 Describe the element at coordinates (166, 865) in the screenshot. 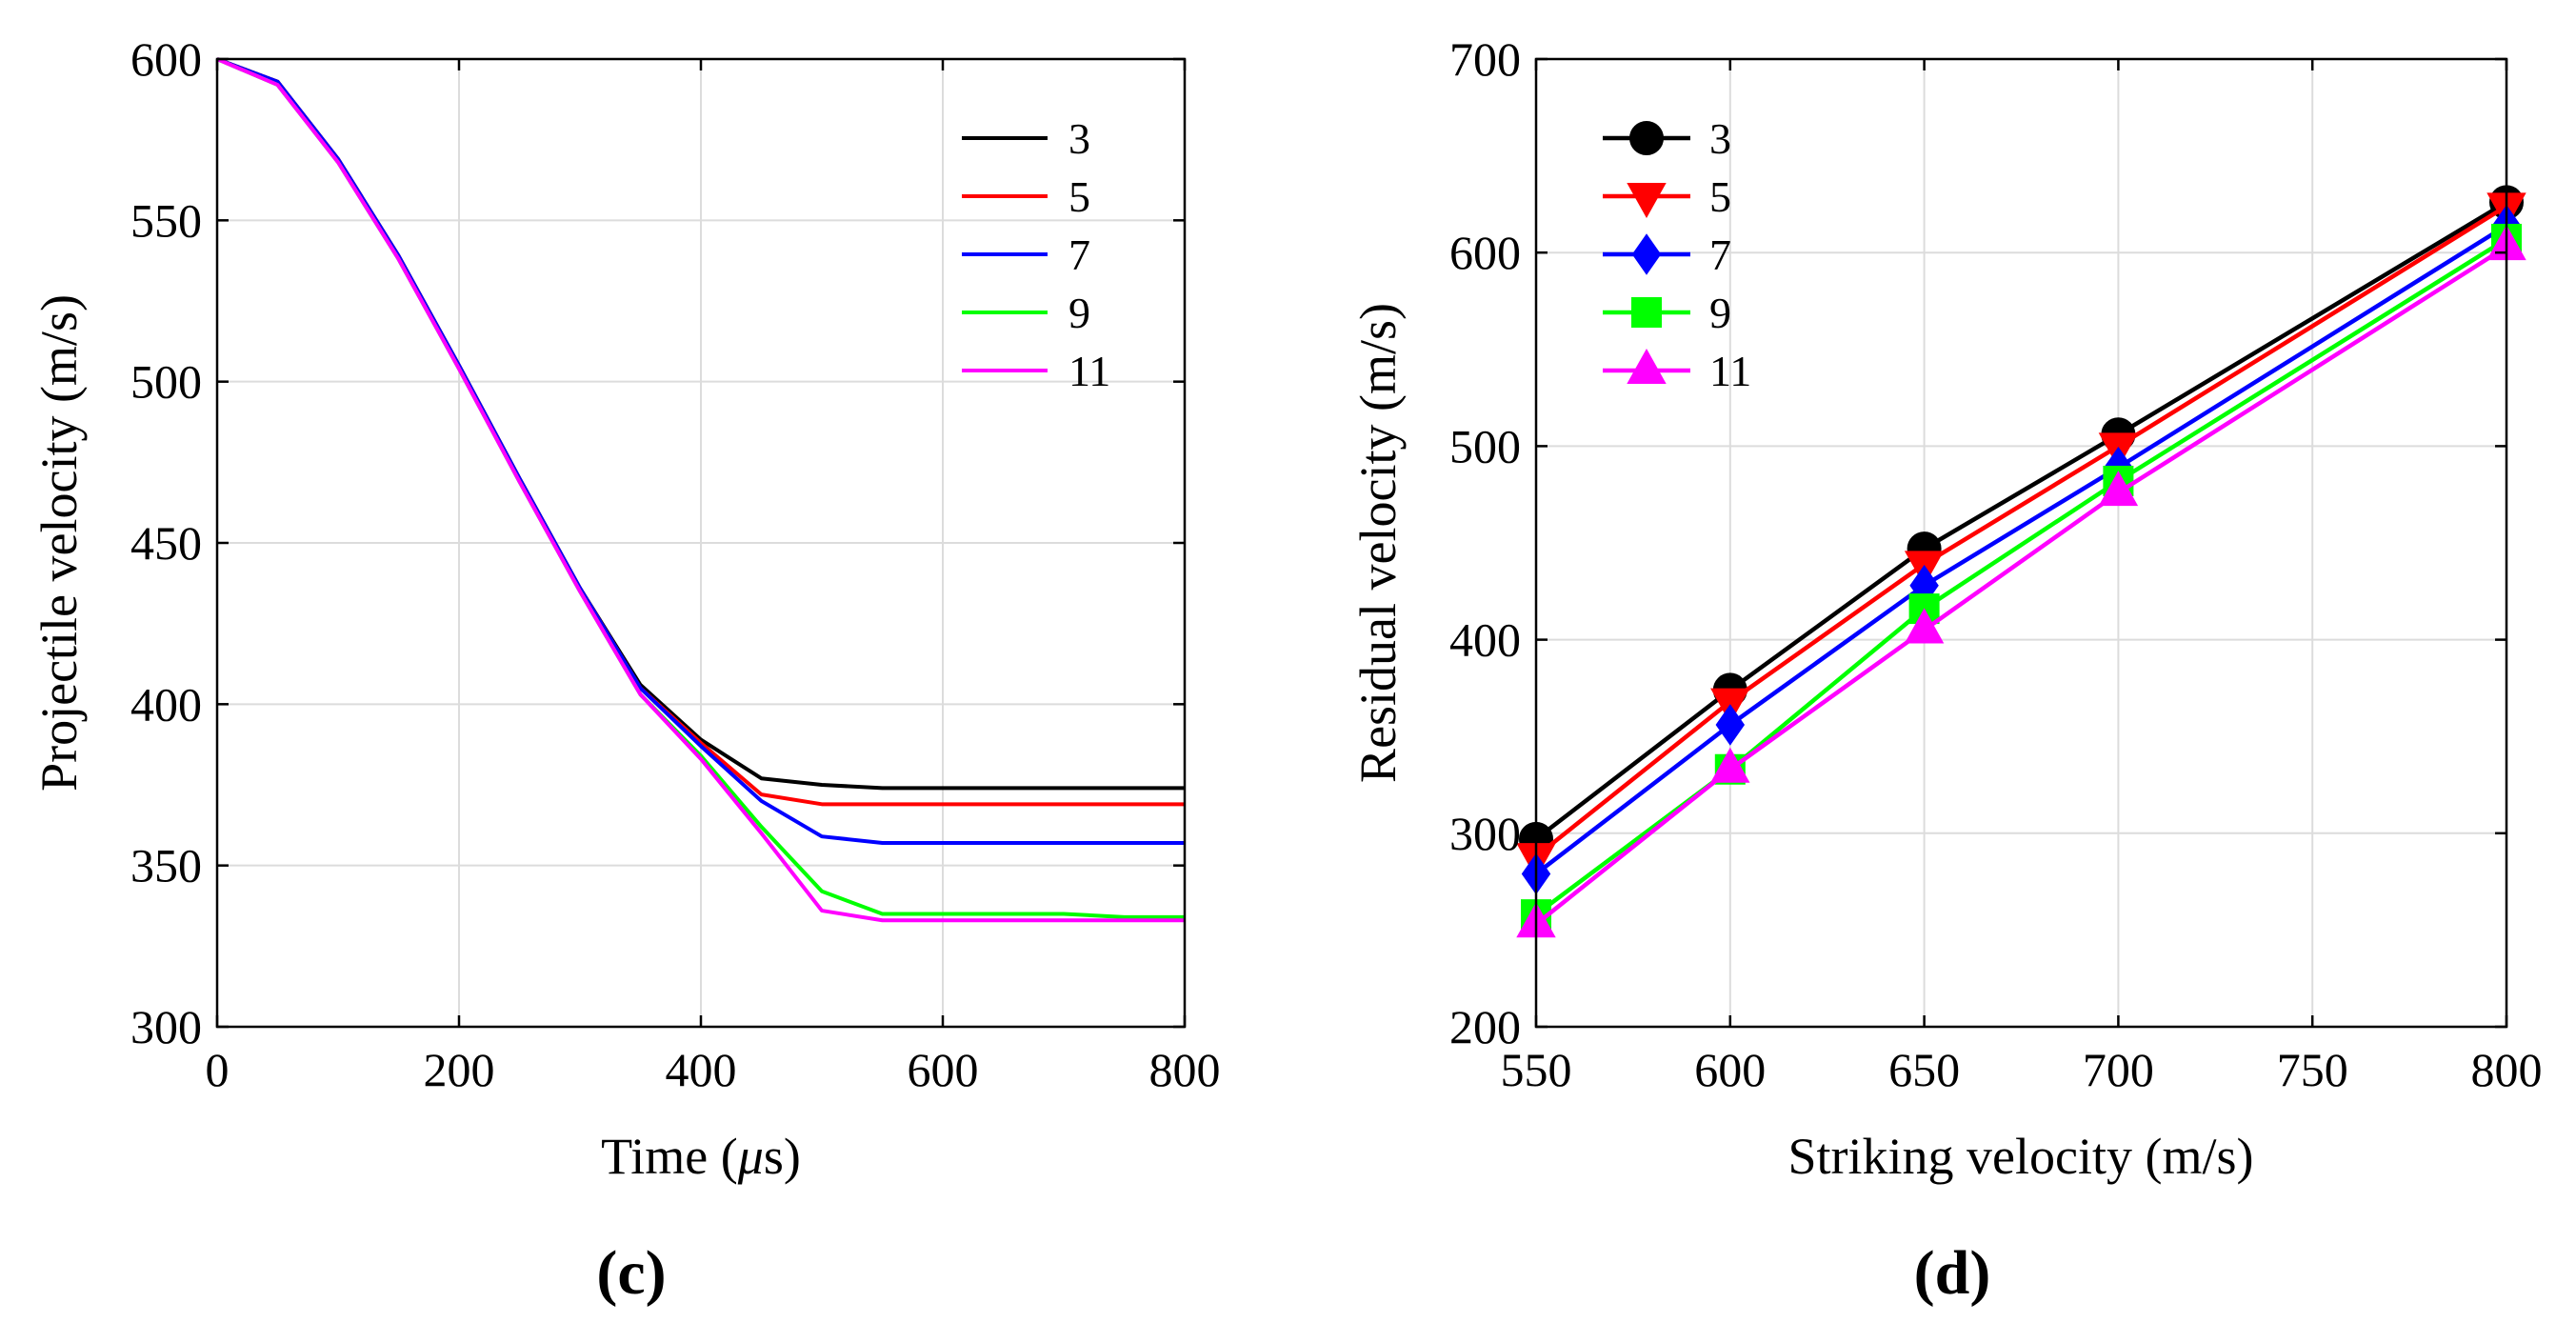

I see `y-tick-label: 350` at that location.